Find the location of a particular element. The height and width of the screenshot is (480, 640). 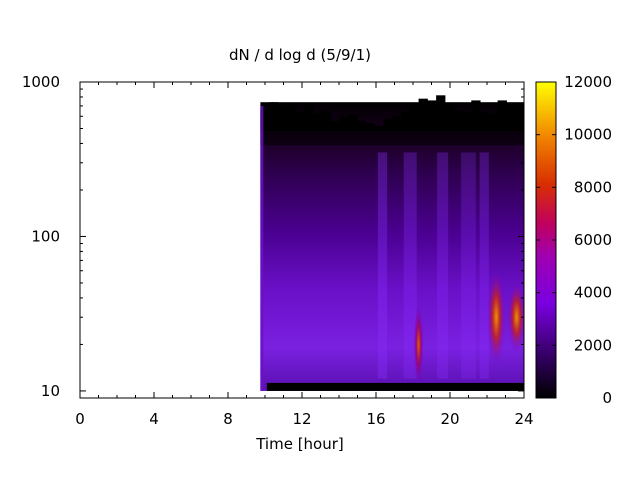

colorbar-tick-label: 10000 is located at coordinates (588, 135).